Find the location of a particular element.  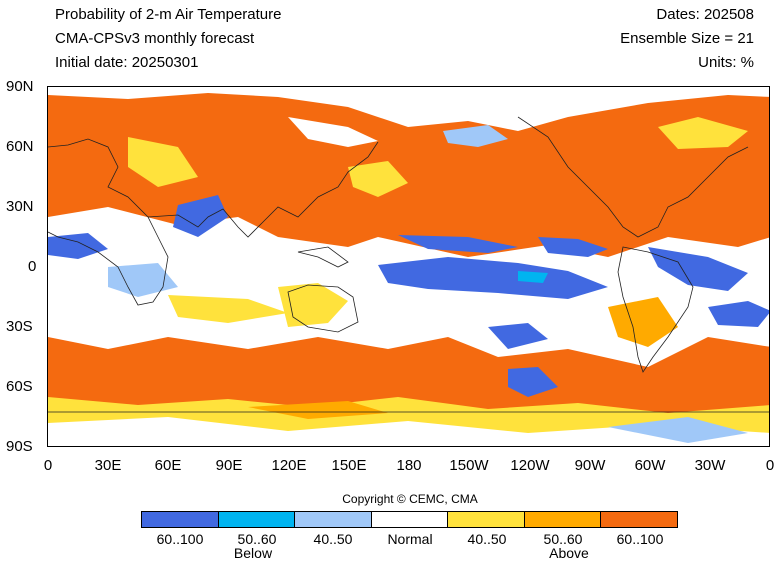

units-label: Units: % is located at coordinates (726, 62).